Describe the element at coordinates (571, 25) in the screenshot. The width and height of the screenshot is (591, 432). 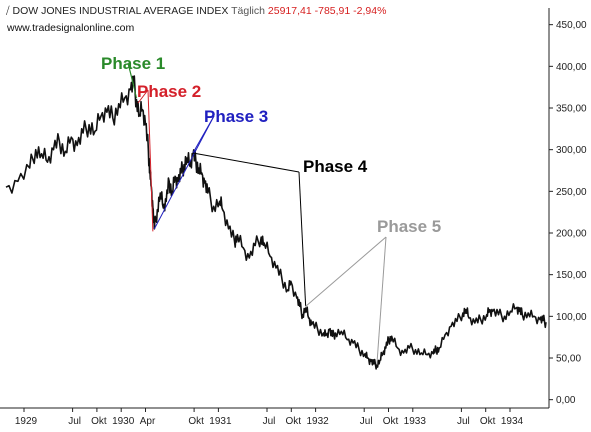
I see `y-tick-label: 450,00` at that location.